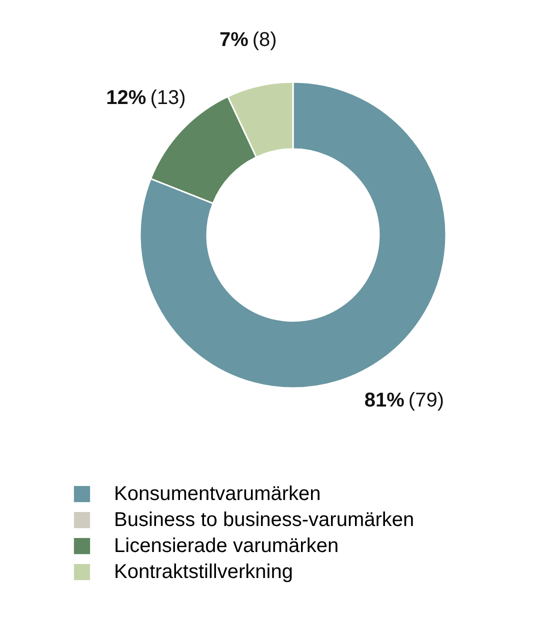 The image size is (538, 638). I want to click on legend-label: Kontraktstillverkning, so click(203, 572).